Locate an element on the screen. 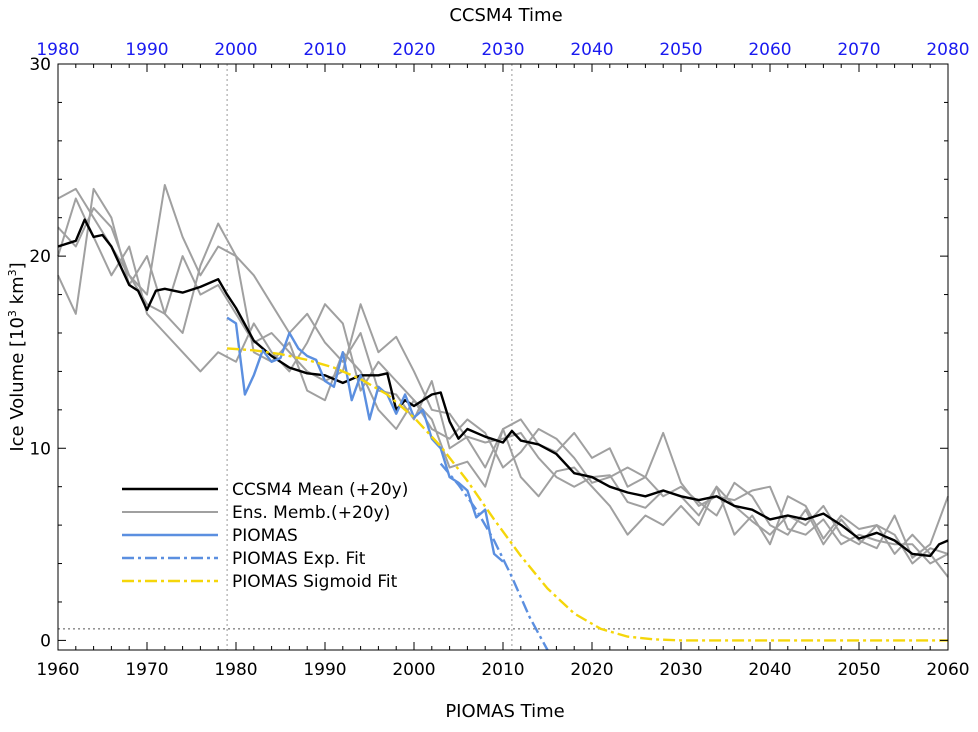  x-tick-label: 2010 is located at coordinates (502, 670).